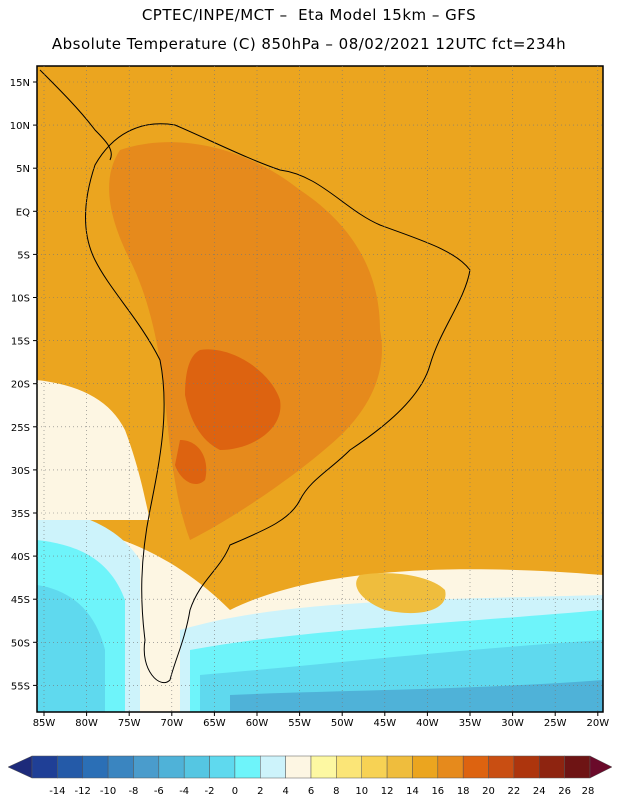 The height and width of the screenshot is (800, 618). I want to click on lat-label: EQ, so click(23, 212).